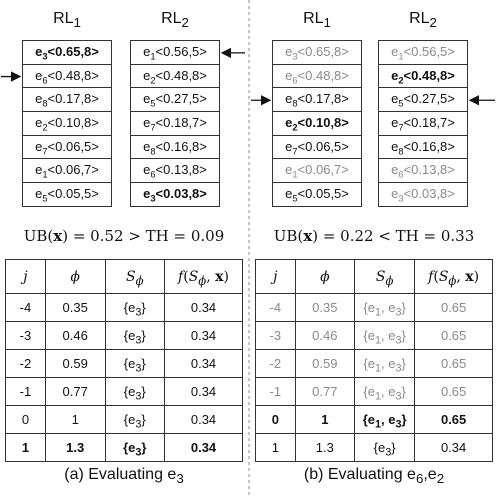 The height and width of the screenshot is (498, 498). What do you see at coordinates (452, 280) in the screenshot?
I see `text-segment: ϕ` at bounding box center [452, 280].